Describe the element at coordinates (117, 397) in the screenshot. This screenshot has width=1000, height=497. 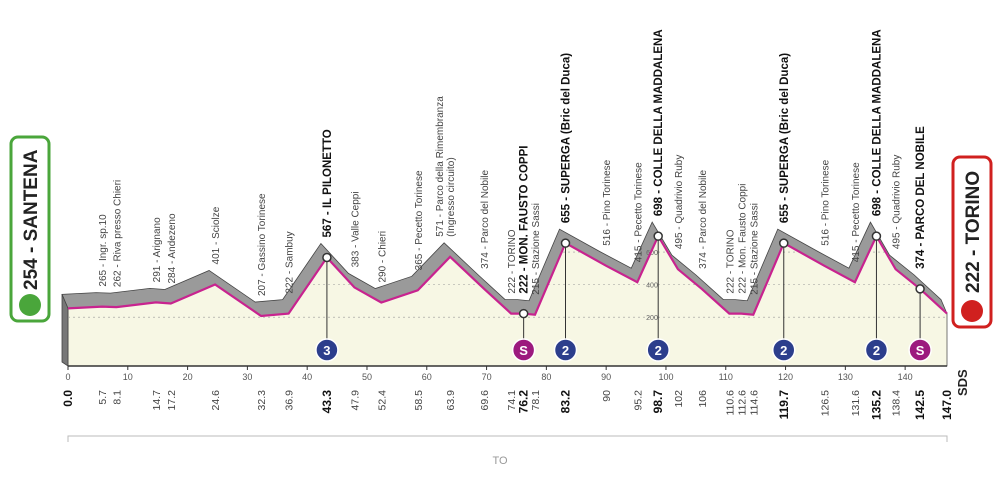
I see `km-label: 8.1` at that location.